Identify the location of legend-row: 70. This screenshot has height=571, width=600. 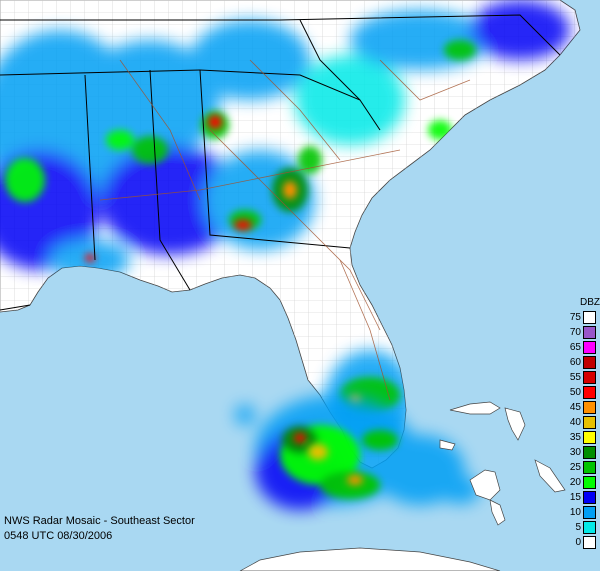
(583, 332).